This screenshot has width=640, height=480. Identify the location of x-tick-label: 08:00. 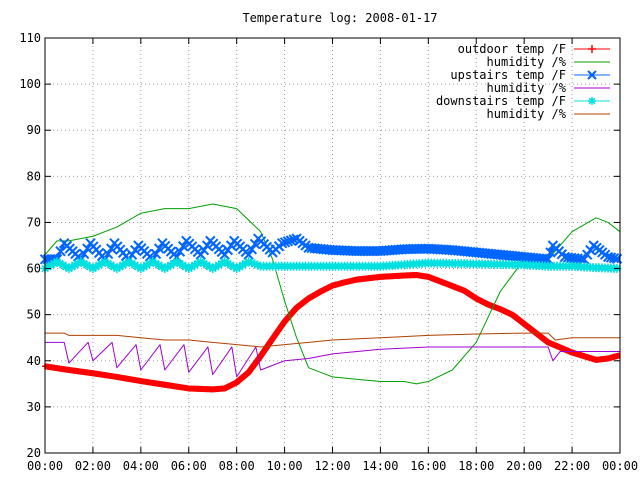
(237, 466).